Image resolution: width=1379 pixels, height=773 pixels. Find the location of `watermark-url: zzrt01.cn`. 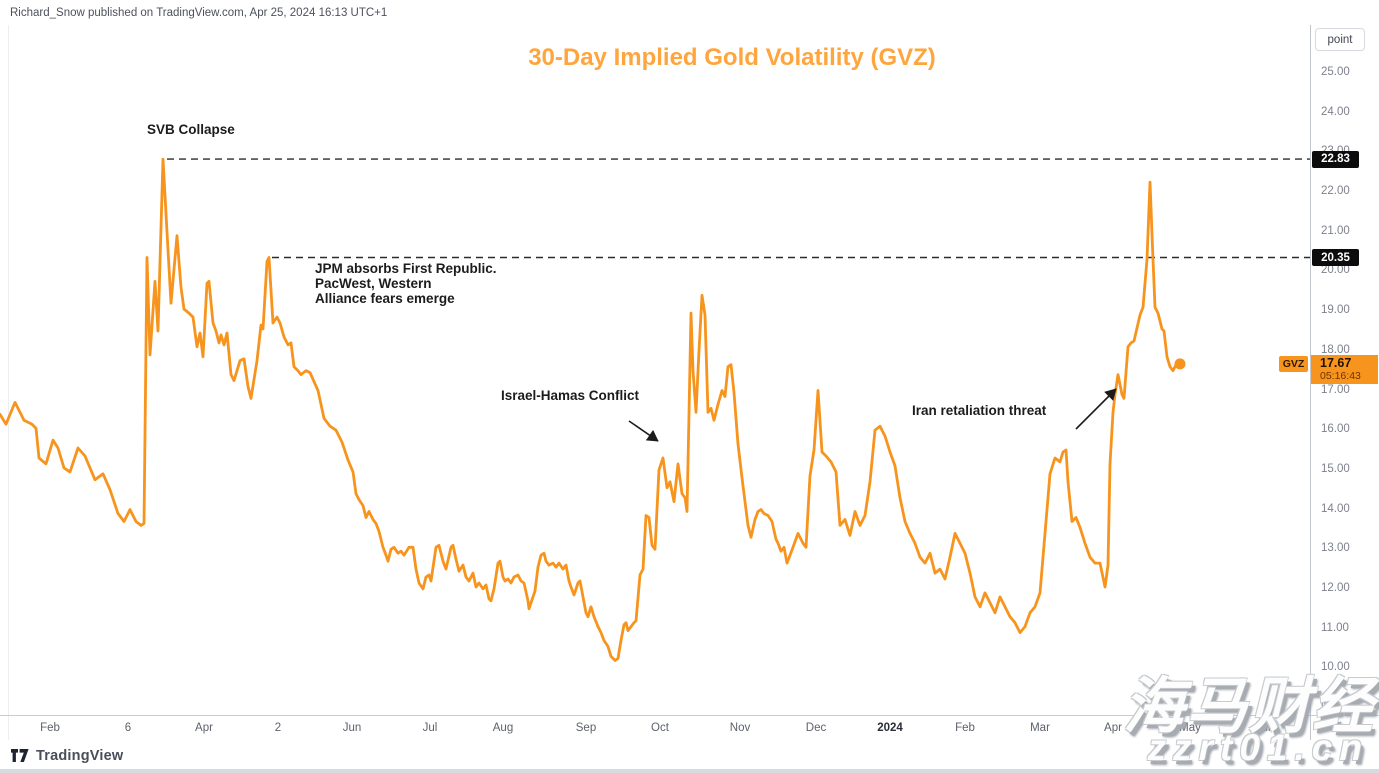

watermark-url: zzrt01.cn is located at coordinates (1258, 747).